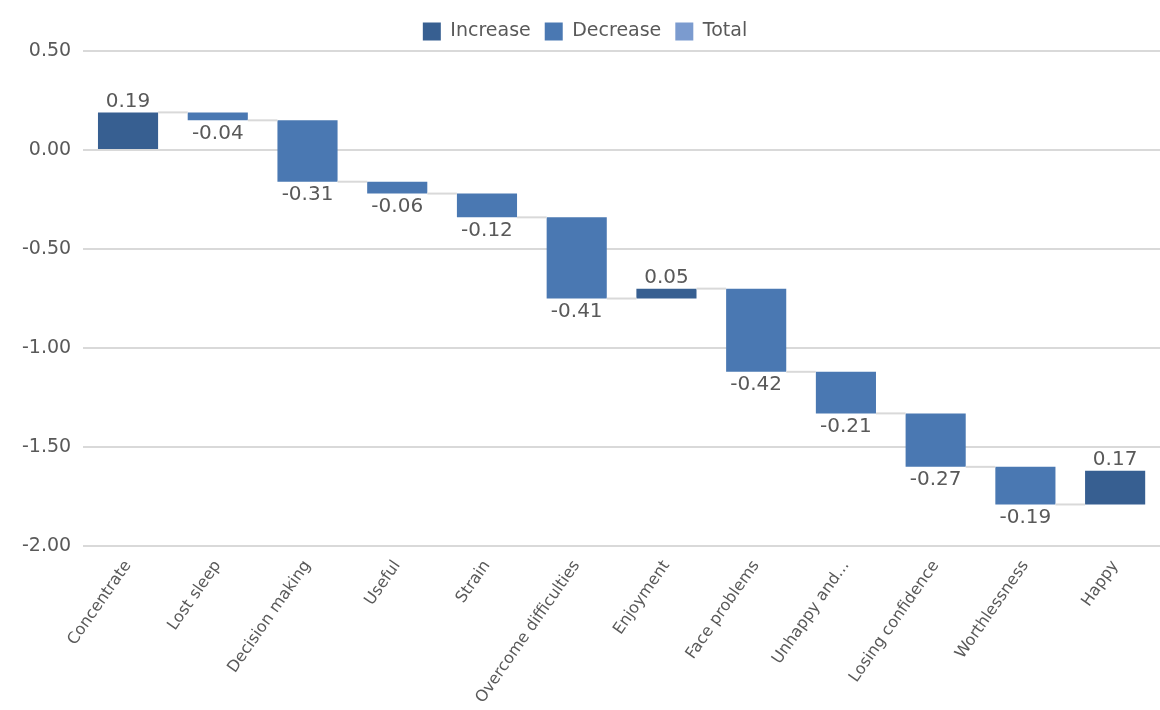 The image size is (1160, 710). I want to click on data-label: -0.21, so click(846, 424).